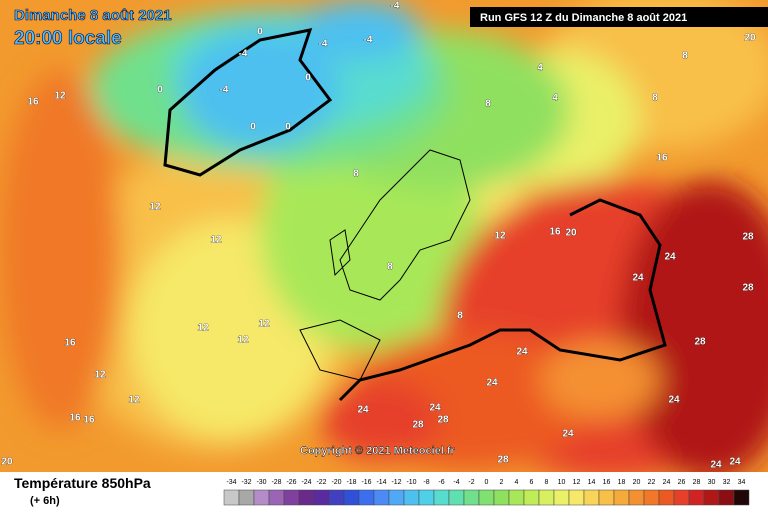  Describe the element at coordinates (682, 482) in the screenshot. I see `scale-label: 26` at that location.